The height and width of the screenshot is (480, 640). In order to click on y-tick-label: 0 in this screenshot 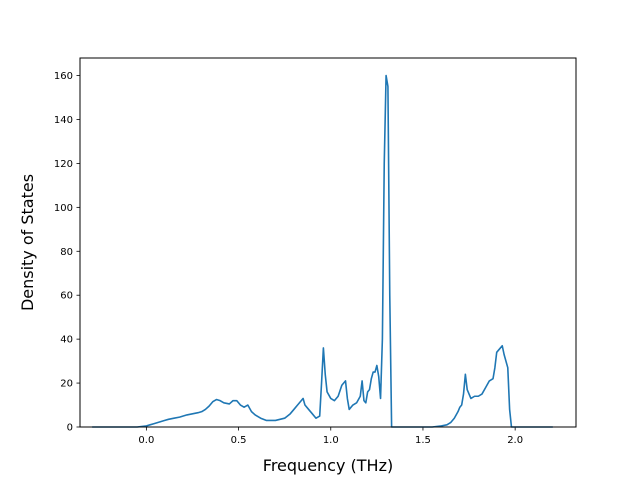, I will do `click(70, 428)`.